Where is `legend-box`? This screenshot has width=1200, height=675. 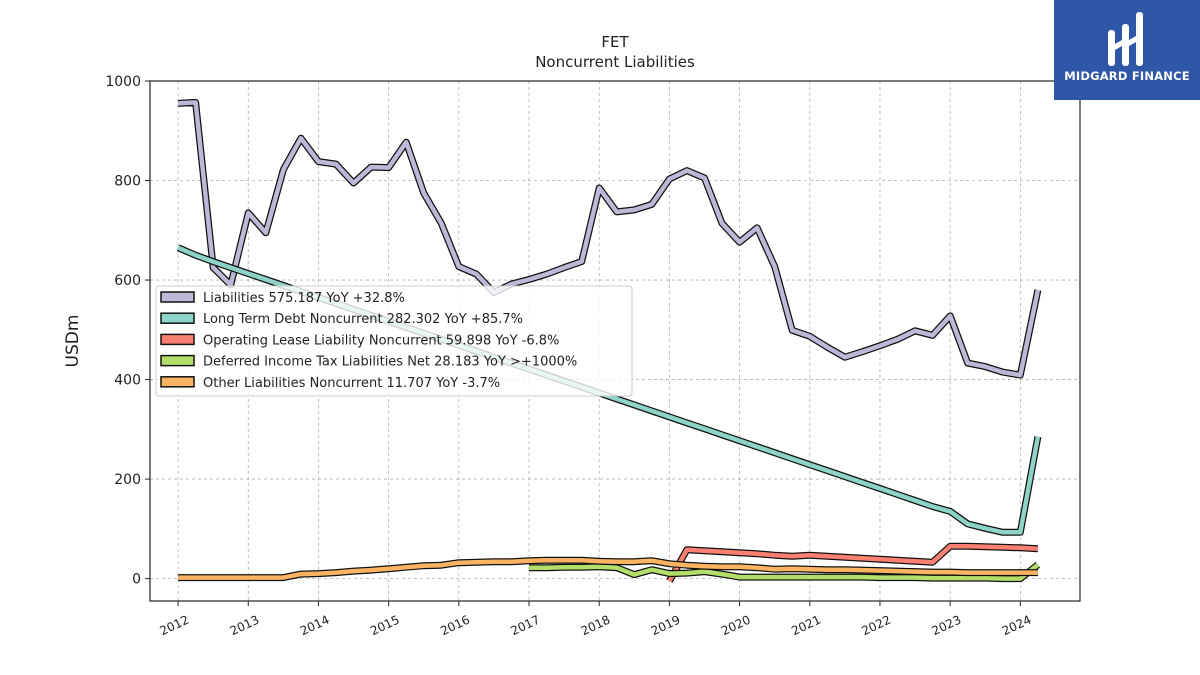 legend-box is located at coordinates (394, 341).